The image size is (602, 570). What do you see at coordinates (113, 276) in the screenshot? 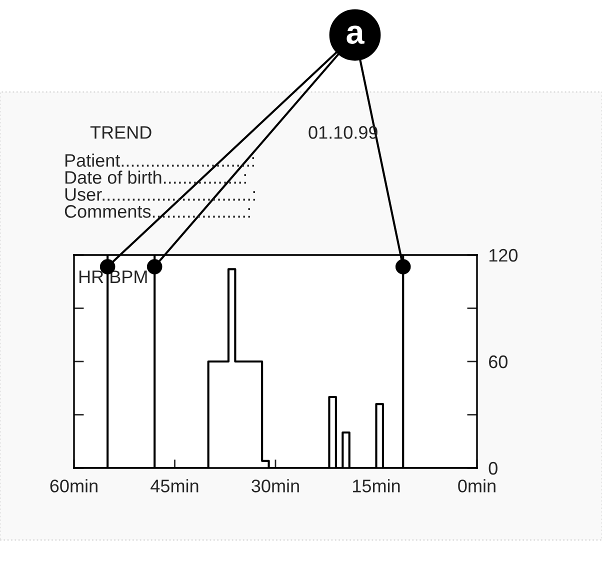
I see `y-axis-title: HR BPM` at bounding box center [113, 276].